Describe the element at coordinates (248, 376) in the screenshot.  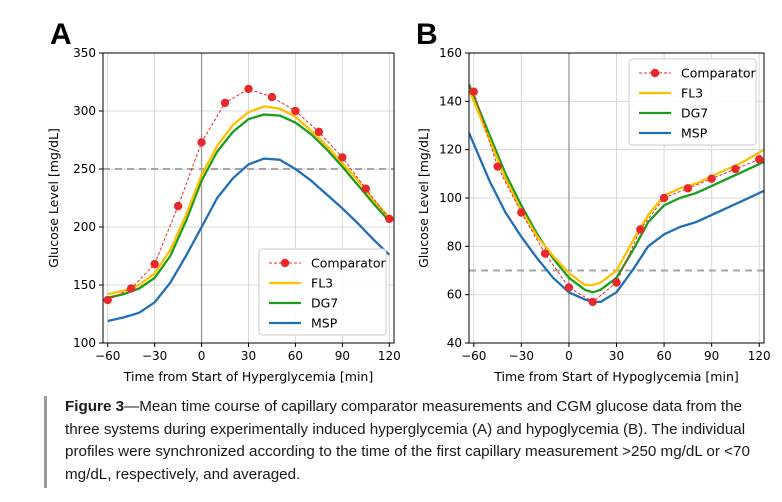
I see `x-axis-label: Time from Start of Hyperglycemia [min]` at that location.